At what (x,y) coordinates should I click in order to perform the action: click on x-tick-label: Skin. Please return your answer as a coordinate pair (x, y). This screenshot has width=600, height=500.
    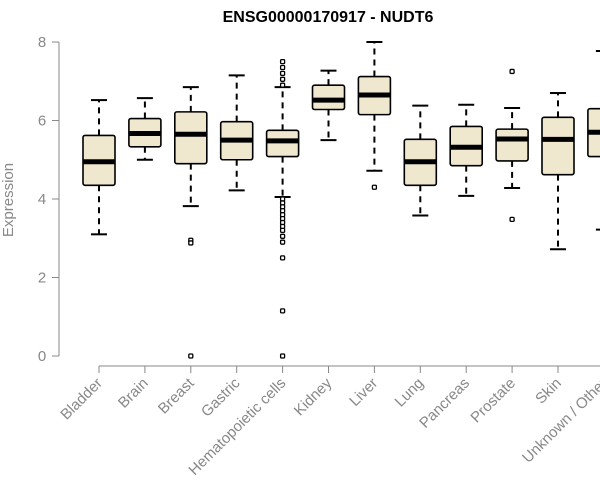
    Looking at the image, I should click on (548, 391).